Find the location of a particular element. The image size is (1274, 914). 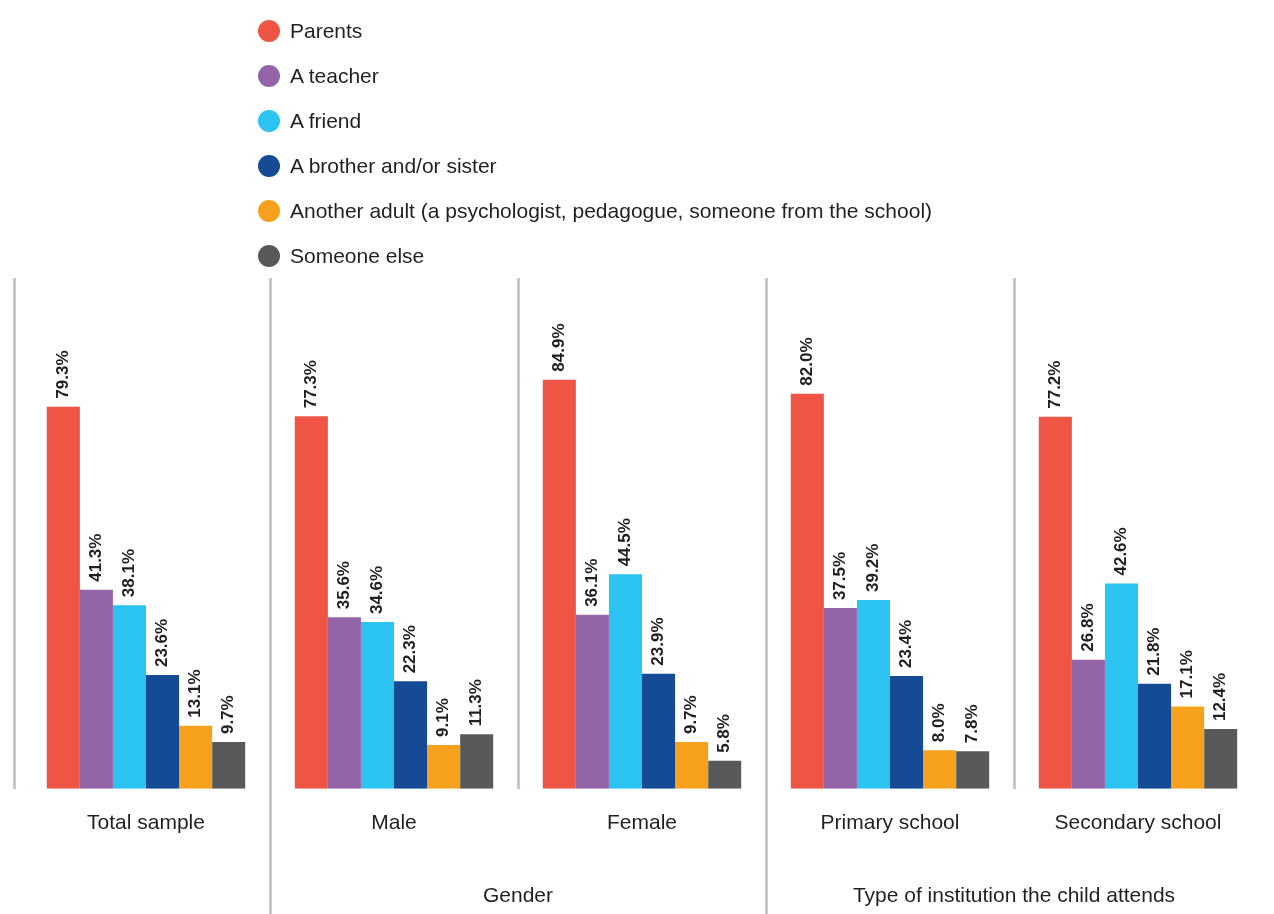

text: Gender is located at coordinates (518, 895).